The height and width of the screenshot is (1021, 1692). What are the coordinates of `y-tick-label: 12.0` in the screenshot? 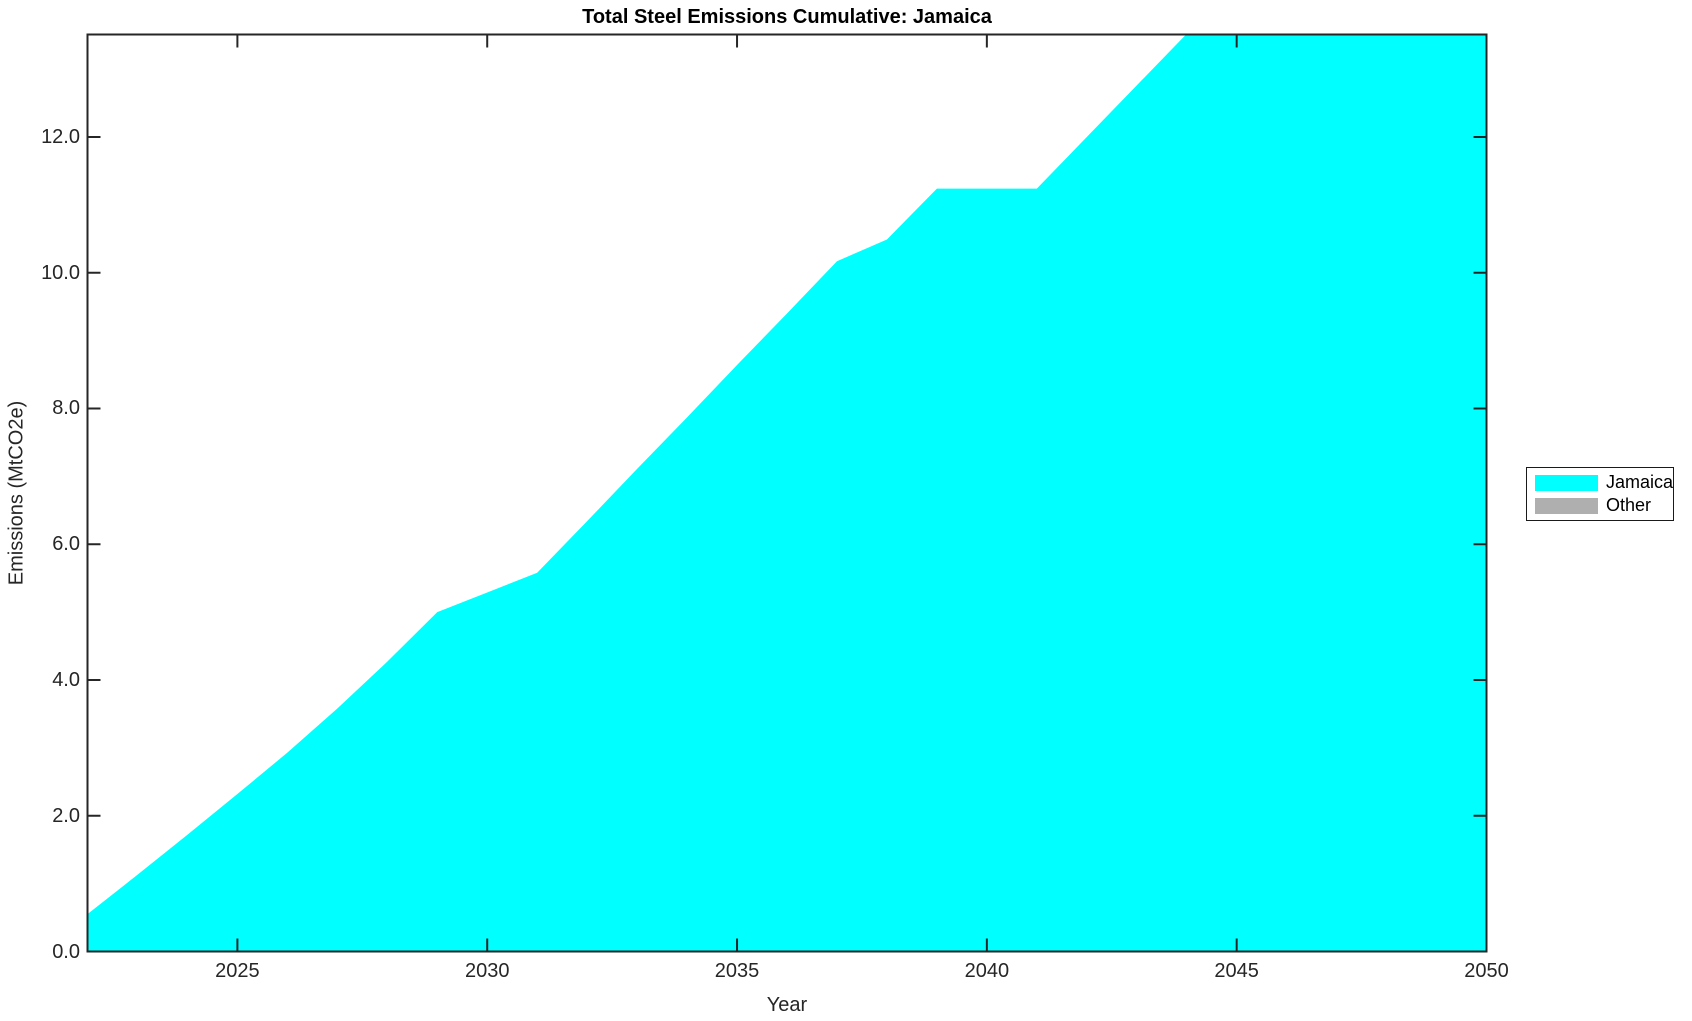 It's located at (60, 136).